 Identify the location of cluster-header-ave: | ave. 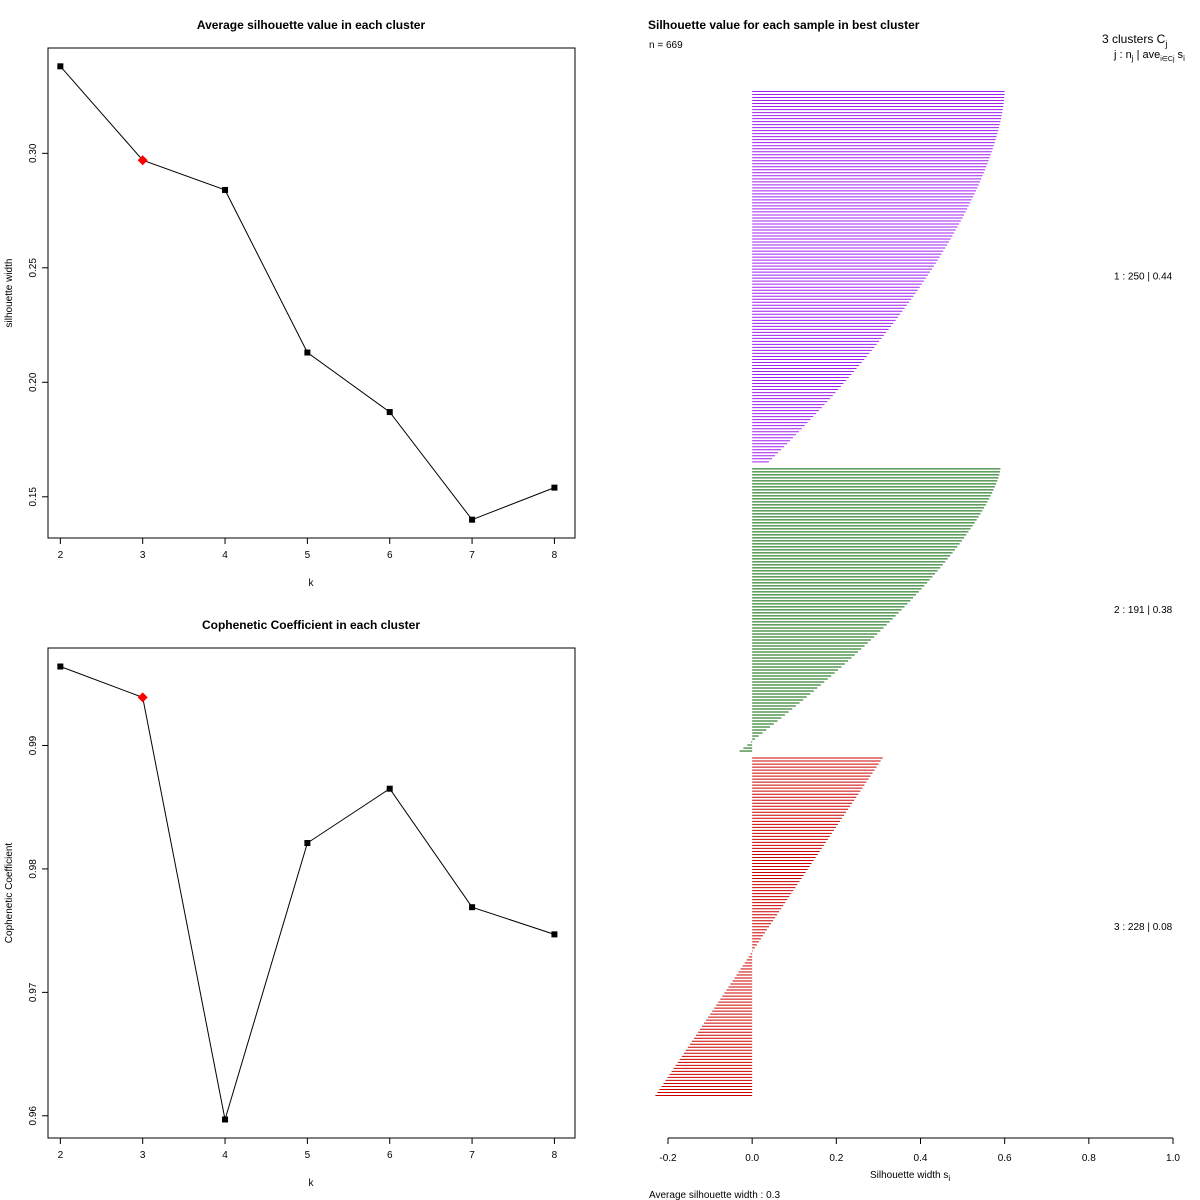
(1147, 55).